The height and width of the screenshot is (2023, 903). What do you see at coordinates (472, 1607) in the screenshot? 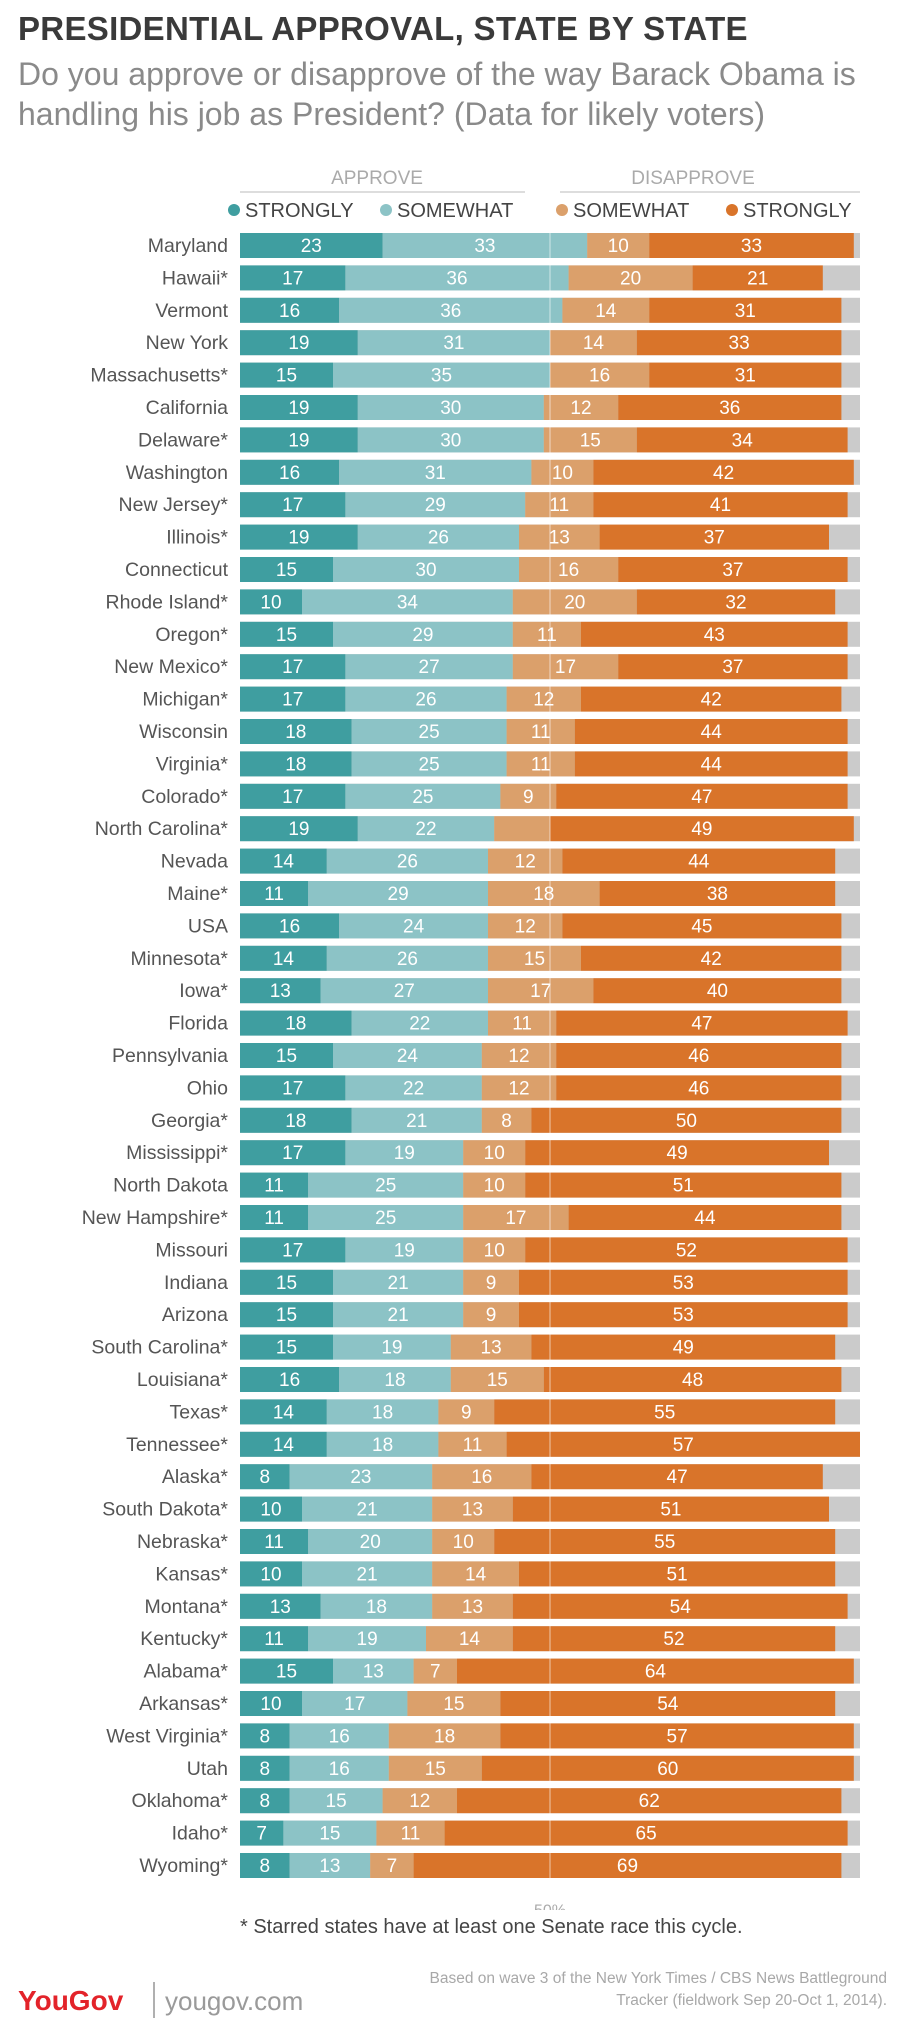
I see `bar-value-label: 13` at bounding box center [472, 1607].